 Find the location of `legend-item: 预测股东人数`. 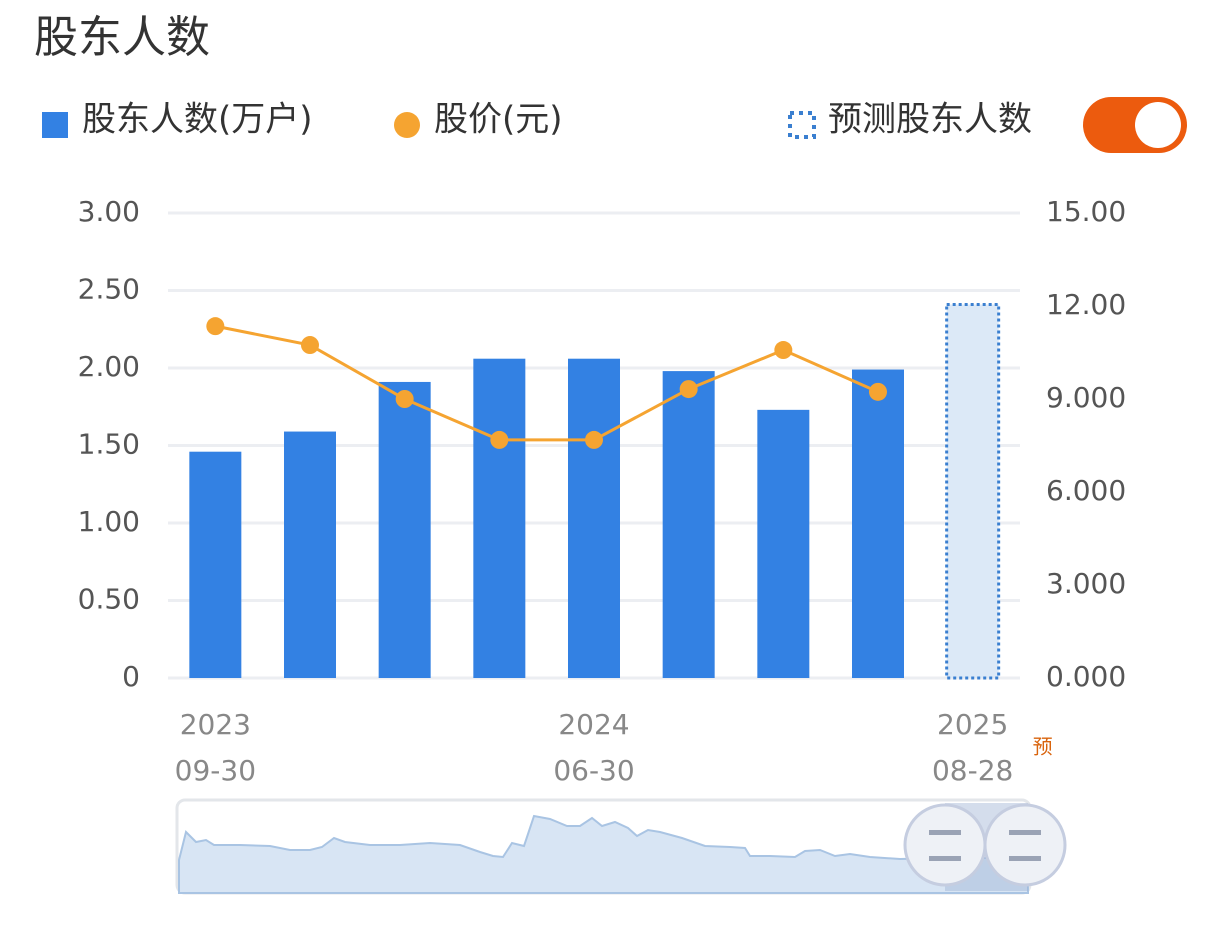

legend-item: 预测股东人数 is located at coordinates (910, 120).